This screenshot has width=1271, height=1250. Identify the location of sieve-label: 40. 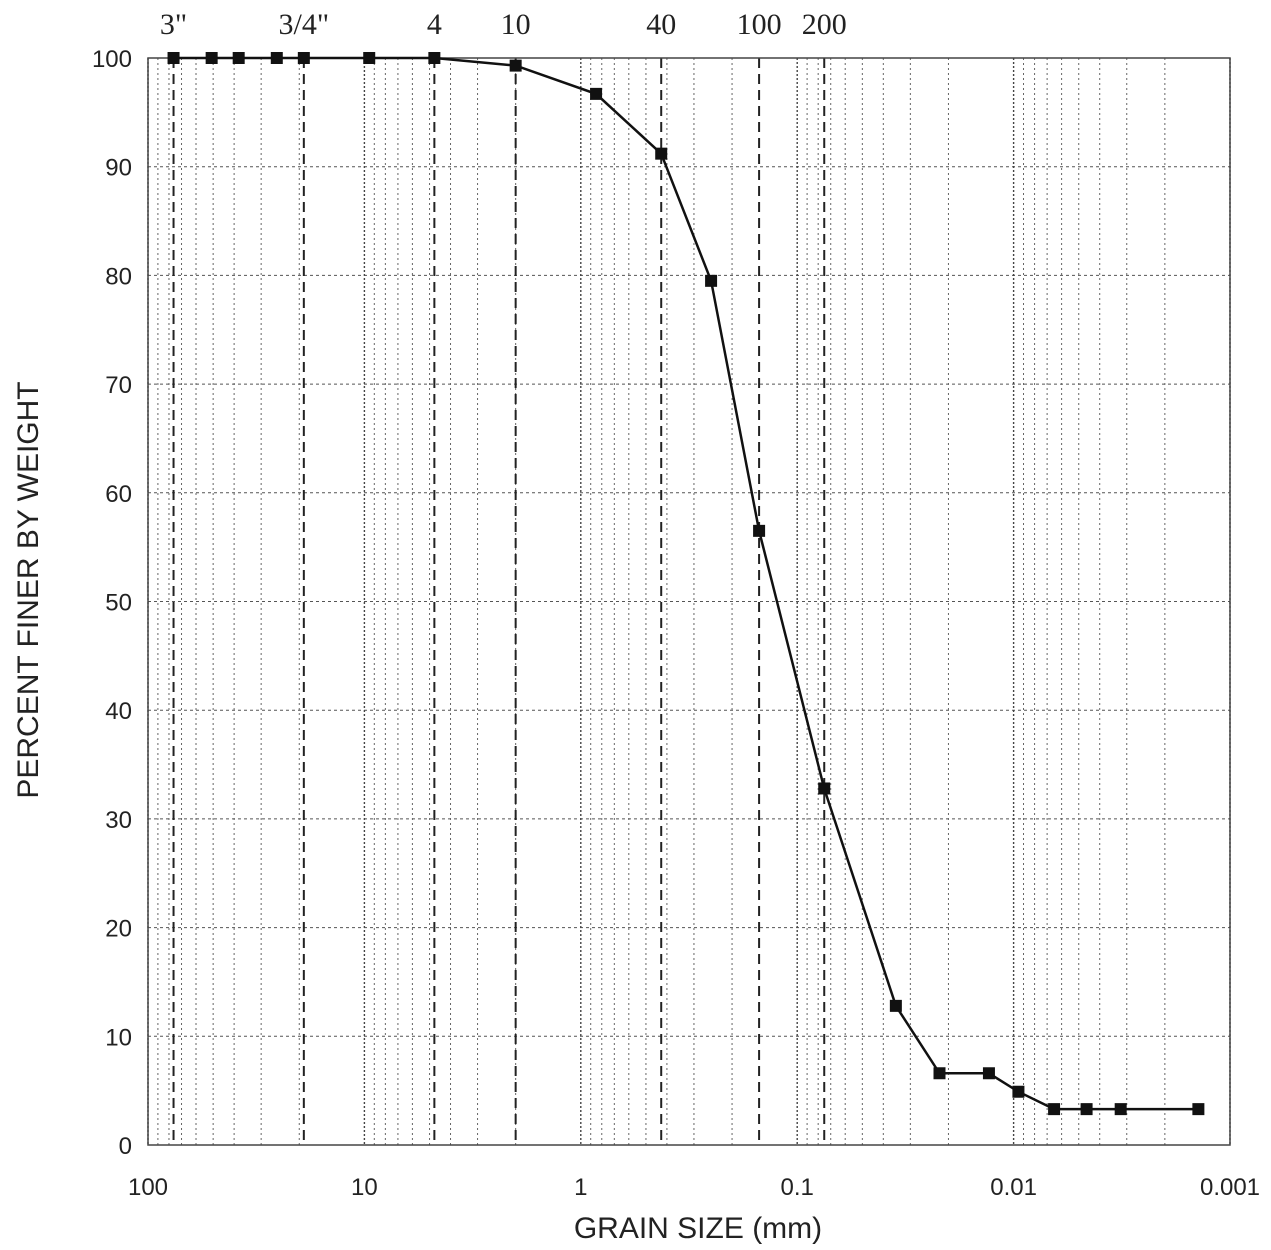
(661, 24).